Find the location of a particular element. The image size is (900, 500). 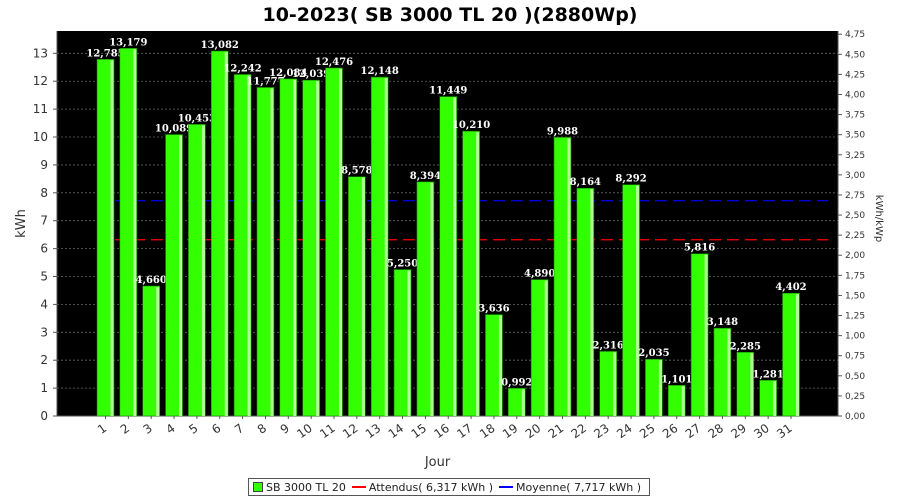

y-right-tick-label: 2,25 is located at coordinates (855, 236).